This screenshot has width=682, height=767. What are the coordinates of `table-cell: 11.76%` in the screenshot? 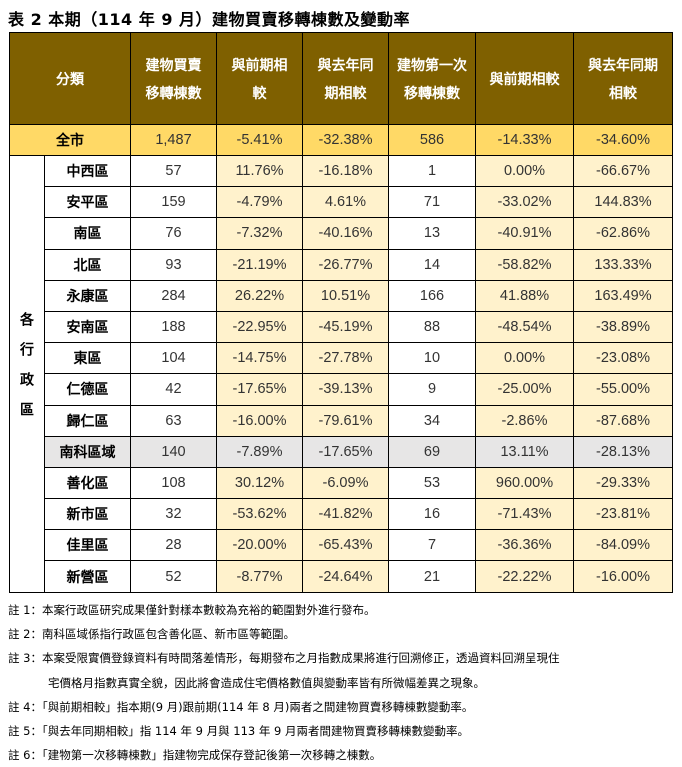 It's located at (259, 171).